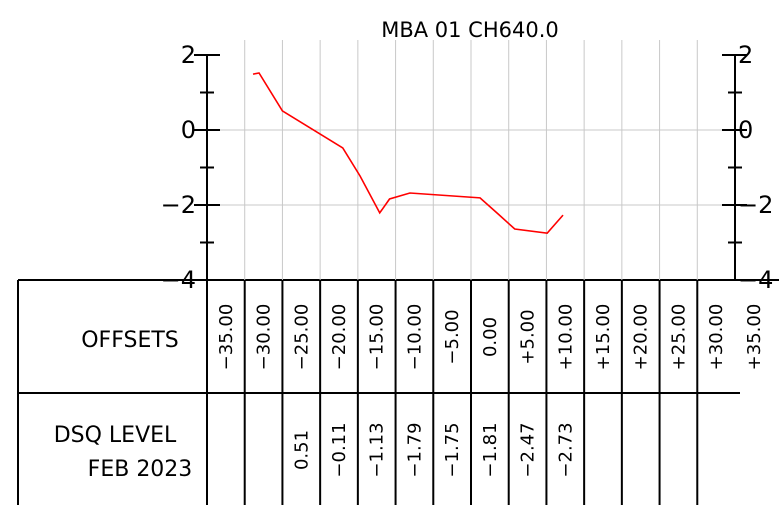 This screenshot has width=779, height=505. What do you see at coordinates (301, 337) in the screenshot?
I see `offset-label: −25.00` at bounding box center [301, 337].